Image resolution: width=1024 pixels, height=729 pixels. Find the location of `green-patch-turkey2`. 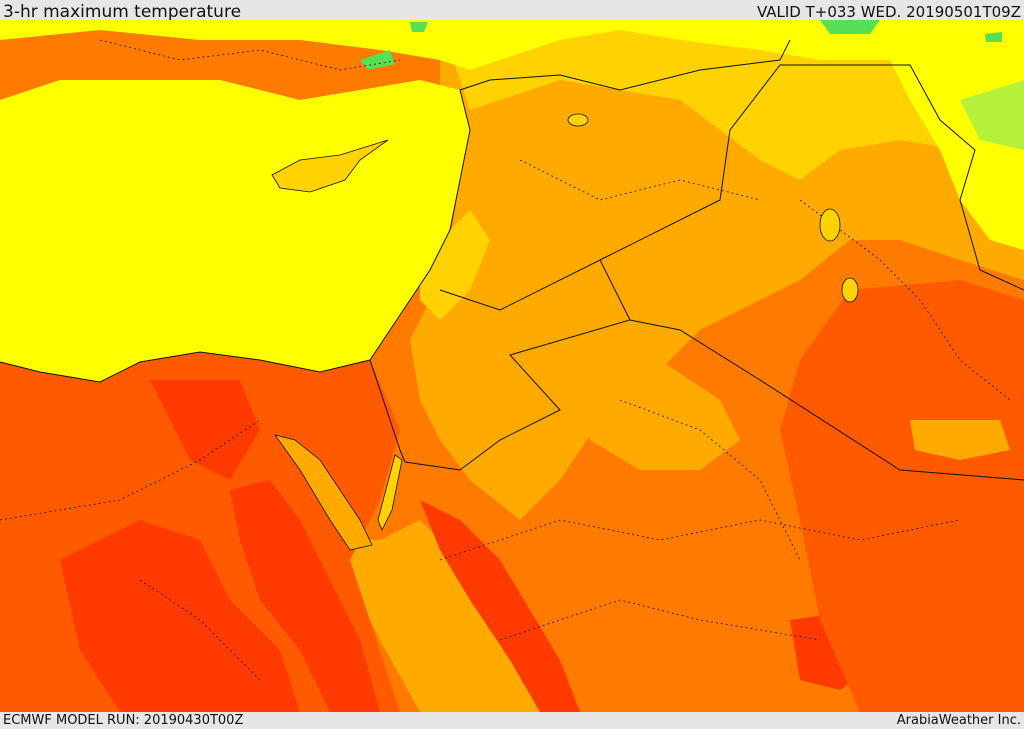

green-patch-turkey2 is located at coordinates (419, 27).